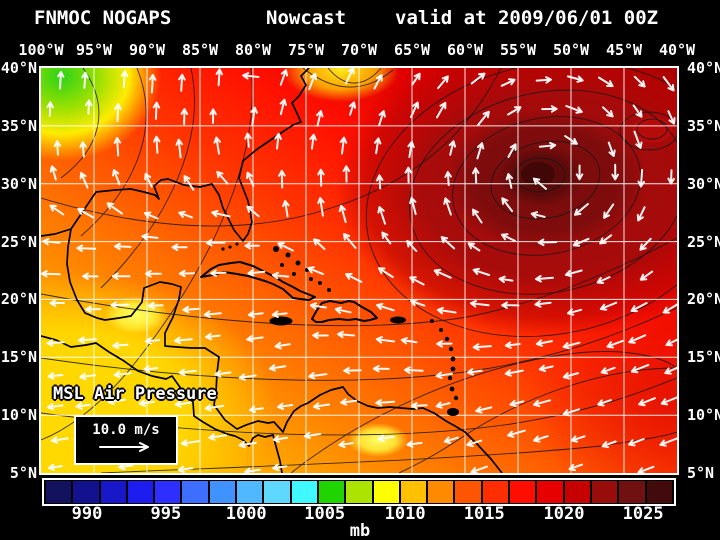 This screenshot has height=540, width=720. What do you see at coordinates (126, 430) in the screenshot?
I see `wind-speed-value: 10.0 m/s` at bounding box center [126, 430].